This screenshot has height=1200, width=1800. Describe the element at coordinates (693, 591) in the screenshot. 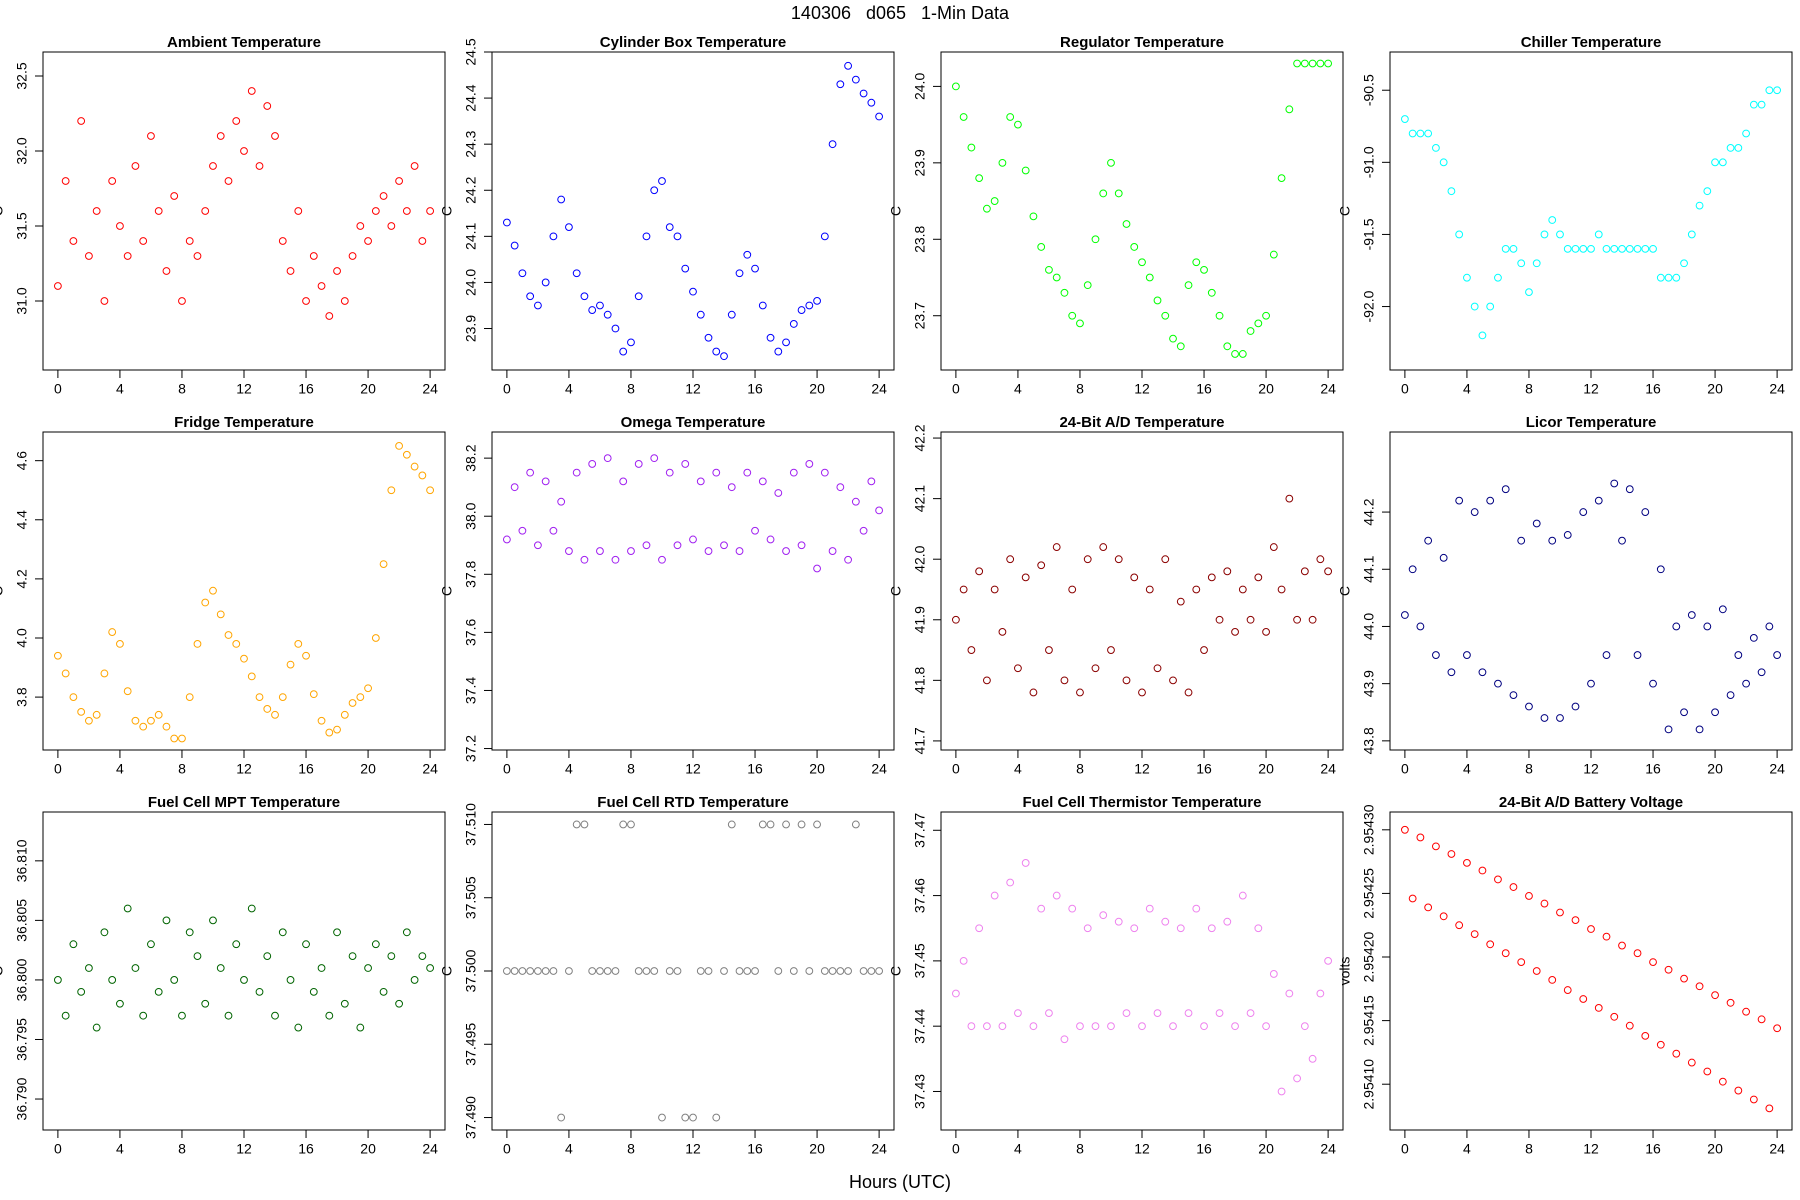

I see `plot-frame` at that location.